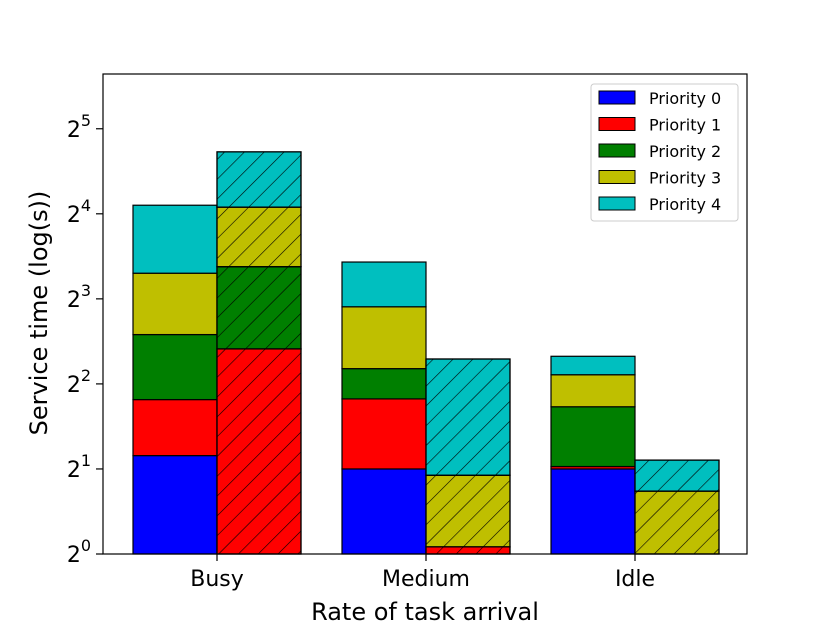  I want to click on y-tick-exponent: 2, so click(86, 375).